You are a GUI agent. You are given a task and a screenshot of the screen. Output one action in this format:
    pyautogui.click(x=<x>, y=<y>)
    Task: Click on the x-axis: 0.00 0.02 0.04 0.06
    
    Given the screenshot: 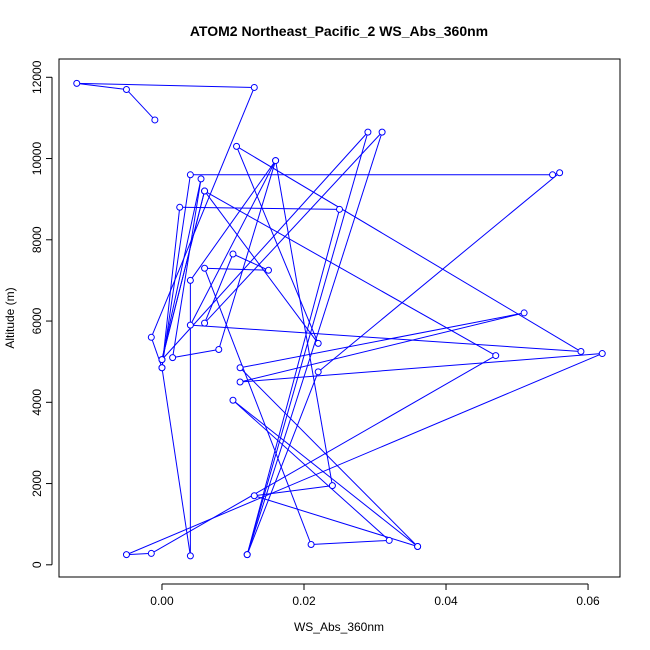 What is the action you would take?
    pyautogui.click(x=375, y=595)
    